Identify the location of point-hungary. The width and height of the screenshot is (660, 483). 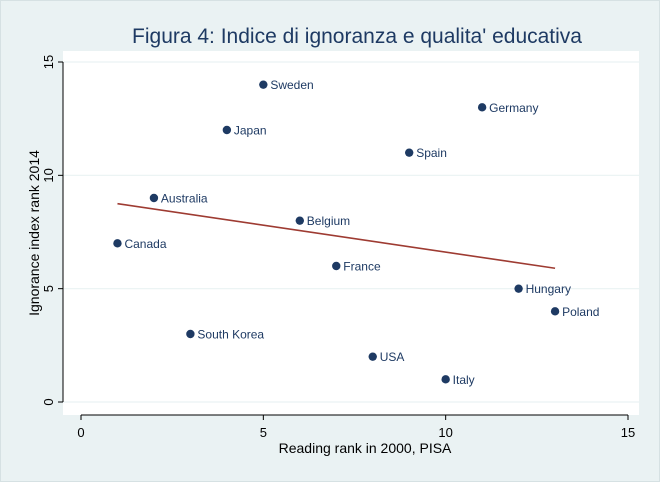
(518, 288).